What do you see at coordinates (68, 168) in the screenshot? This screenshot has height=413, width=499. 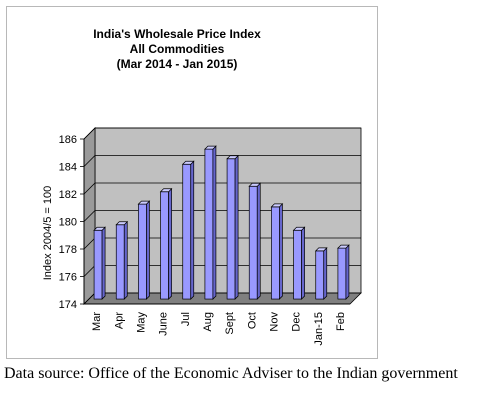 I see `y-tick-label: 184` at bounding box center [68, 168].